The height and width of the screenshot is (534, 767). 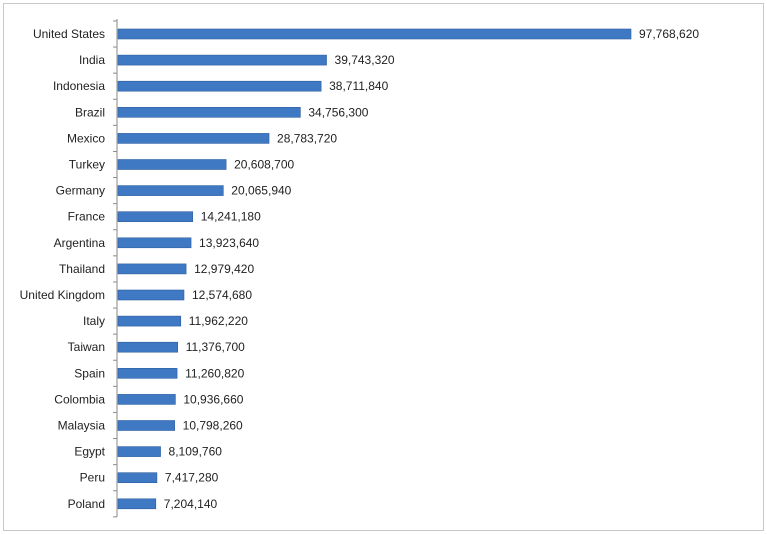 I want to click on category-label: Malaysia, so click(x=82, y=426).